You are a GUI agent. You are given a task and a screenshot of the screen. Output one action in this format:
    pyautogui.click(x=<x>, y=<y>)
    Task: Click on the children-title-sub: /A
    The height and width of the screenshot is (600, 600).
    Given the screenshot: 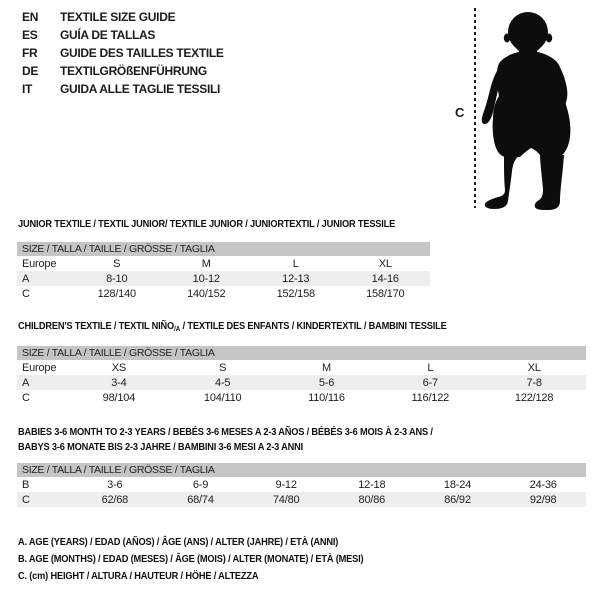 What is the action you would take?
    pyautogui.click(x=177, y=329)
    